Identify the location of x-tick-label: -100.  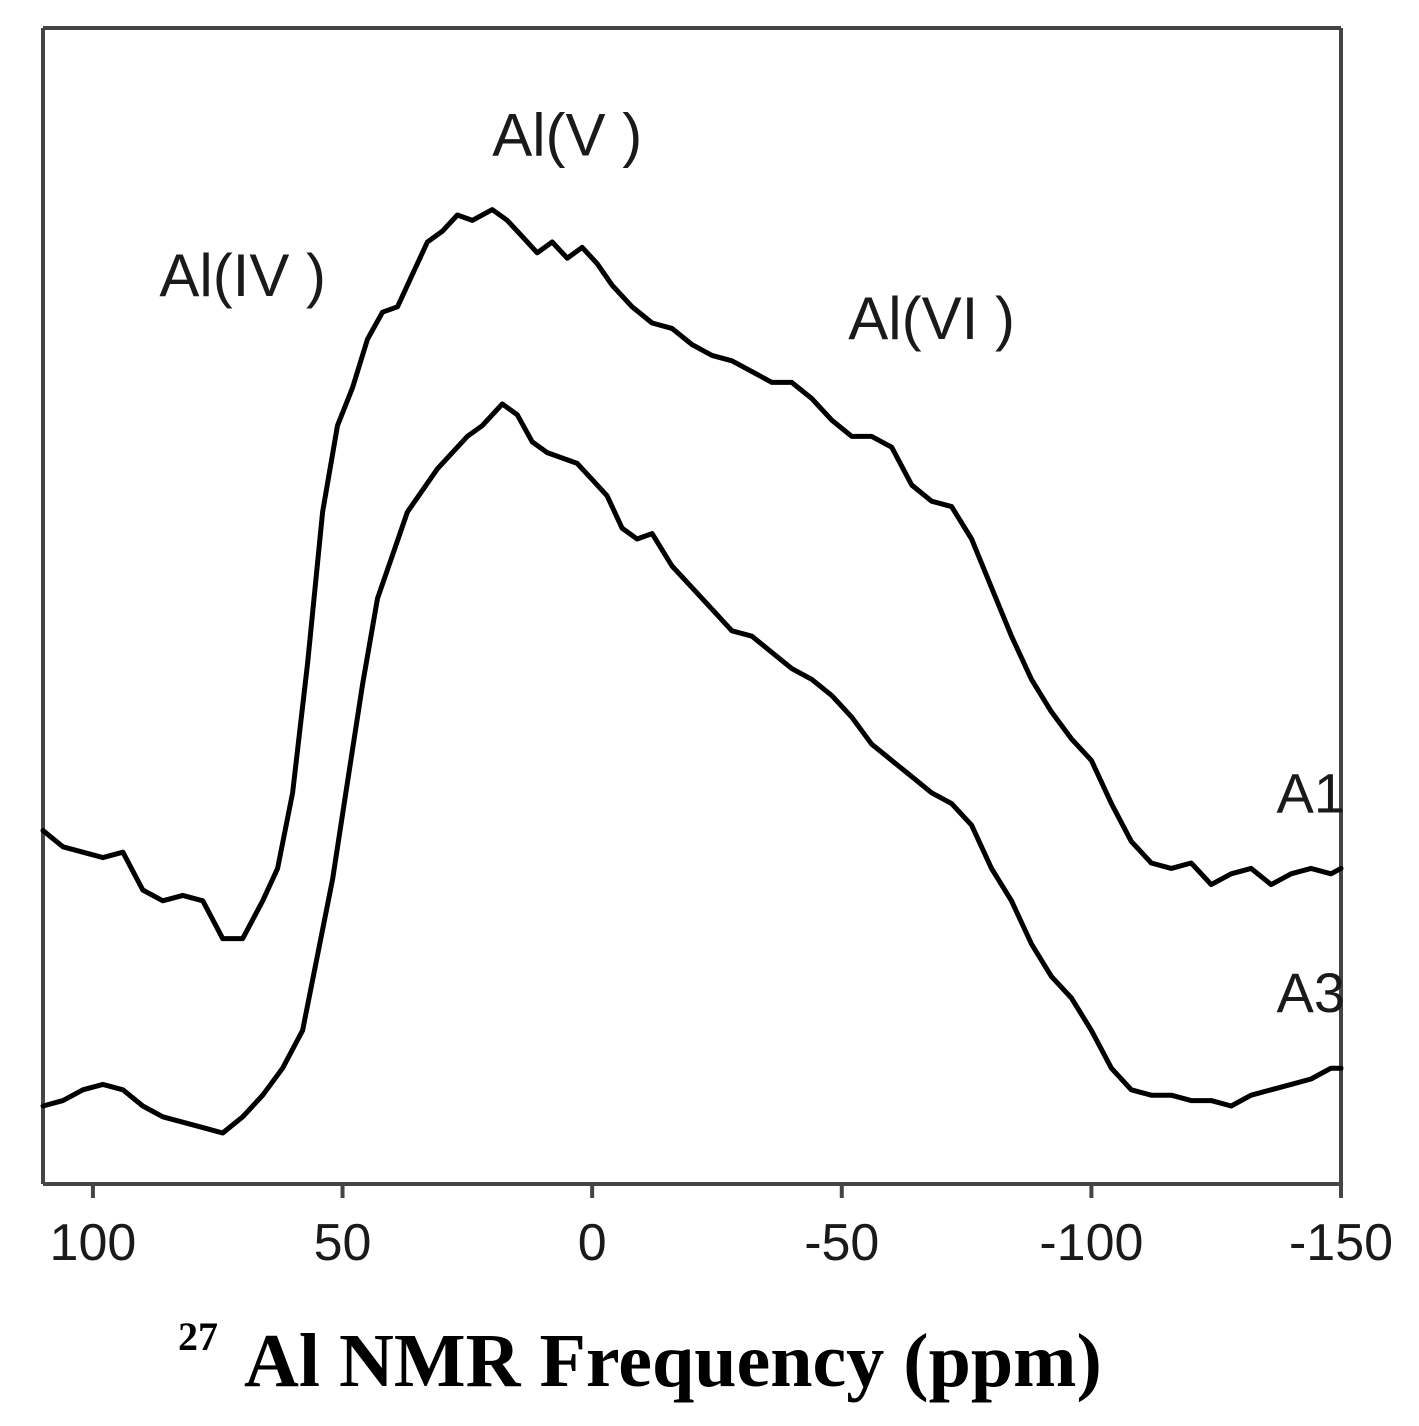
(1091, 1243).